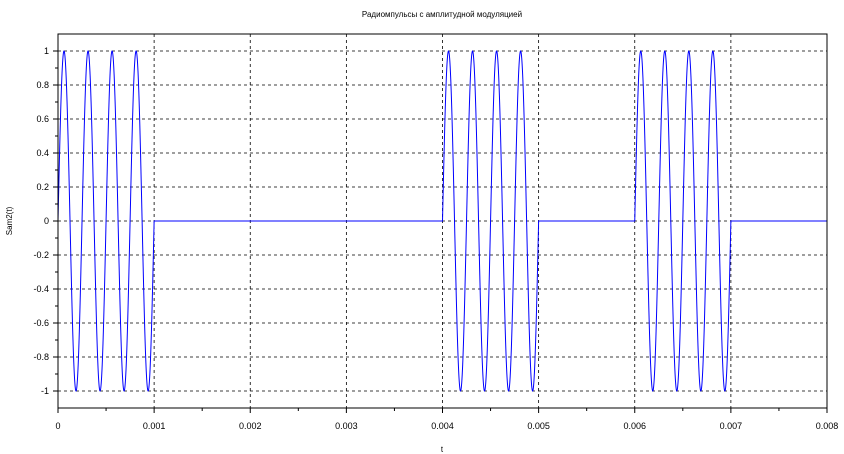 The image size is (844, 454). Describe the element at coordinates (731, 426) in the screenshot. I see `x-tick-label: 0.007` at that location.